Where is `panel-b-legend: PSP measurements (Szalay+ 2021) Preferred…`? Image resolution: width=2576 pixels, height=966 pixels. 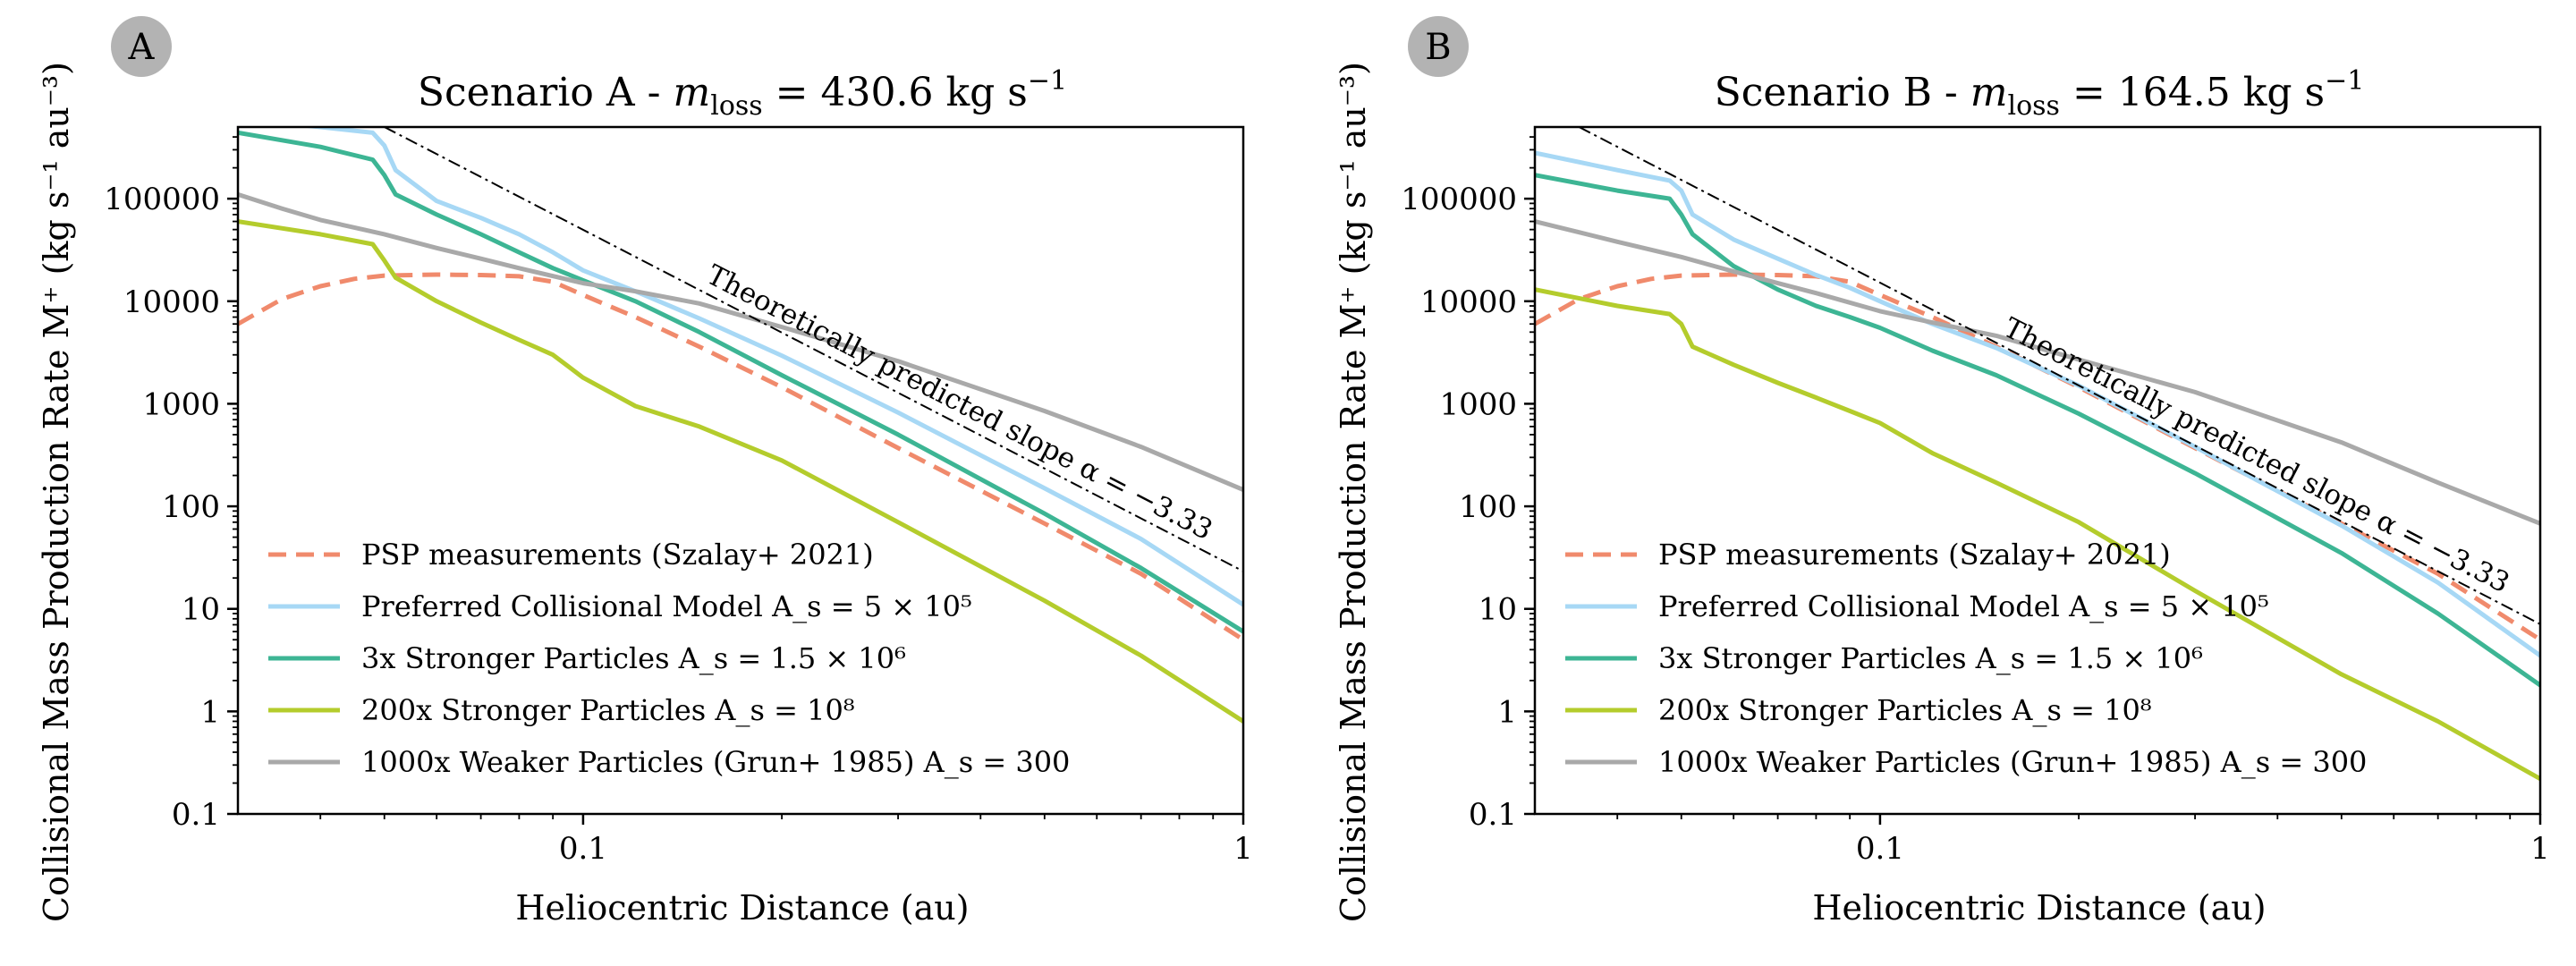
panel-b-legend: PSP measurements (Szalay+ 2021) Preferred… is located at coordinates (1966, 658).